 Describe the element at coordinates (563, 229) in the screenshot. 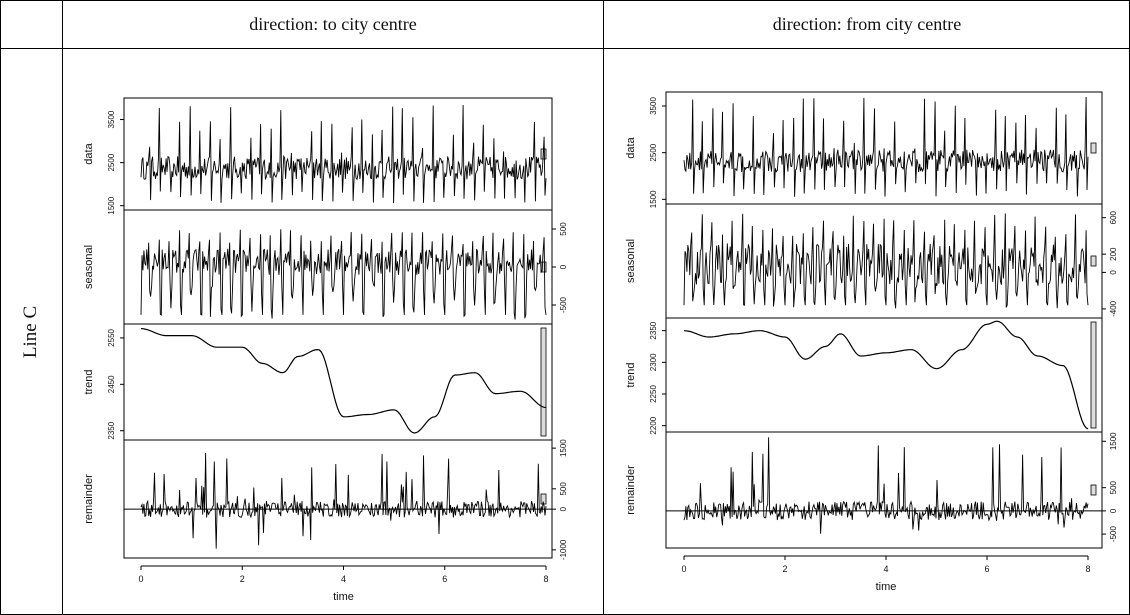

I see `y-tick-label-seasonal: 500` at that location.